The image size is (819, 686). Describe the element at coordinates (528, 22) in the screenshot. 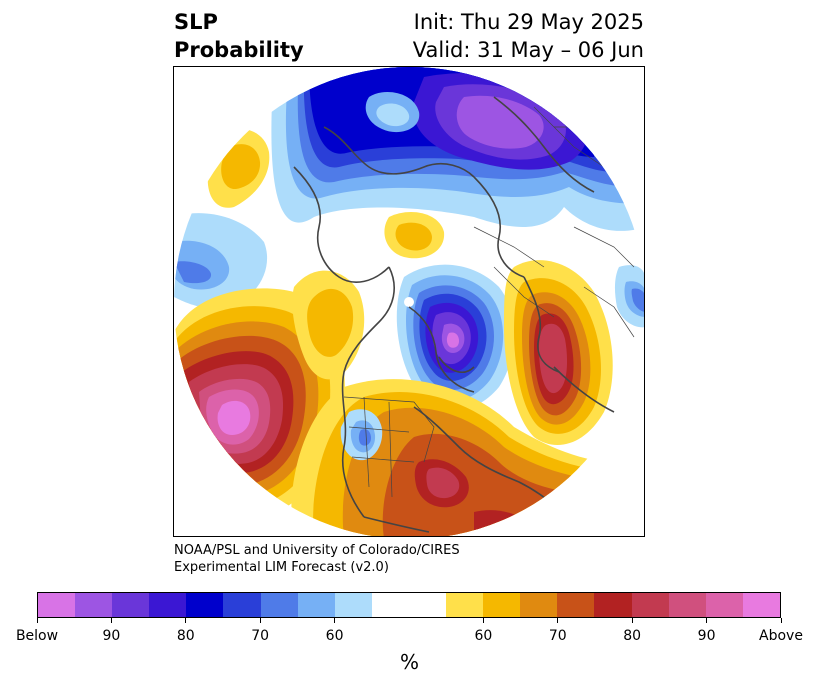

I see `init-date: Init: Thu 29 May 2025` at that location.